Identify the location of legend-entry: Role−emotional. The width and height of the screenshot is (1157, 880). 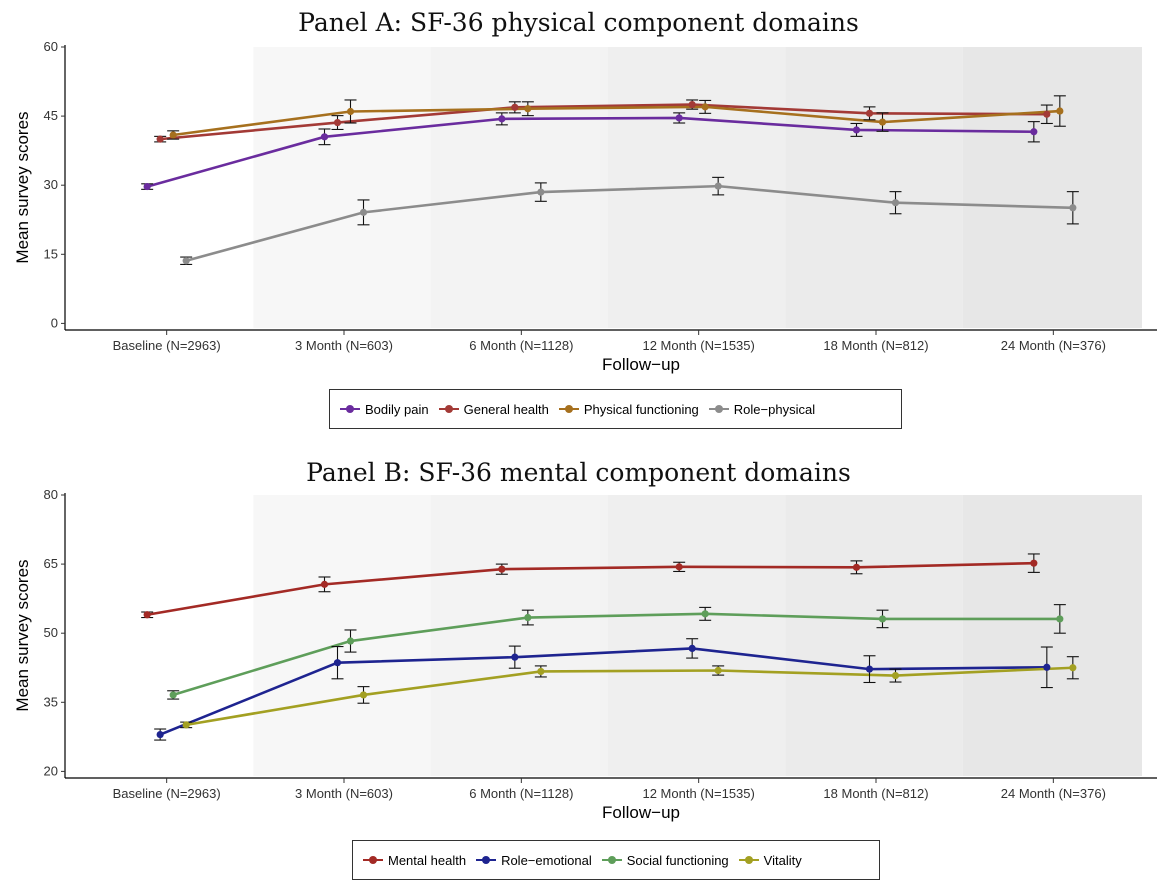
(534, 860).